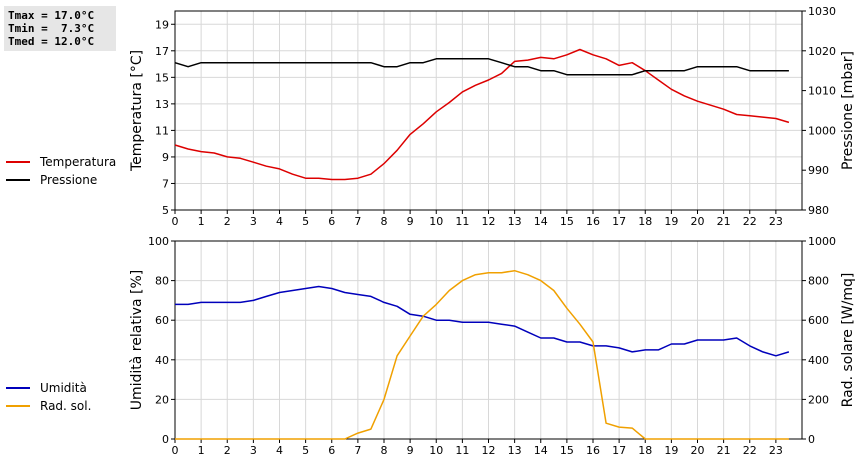  I want to click on panel1-xtick-label-23: 23, so click(776, 221).